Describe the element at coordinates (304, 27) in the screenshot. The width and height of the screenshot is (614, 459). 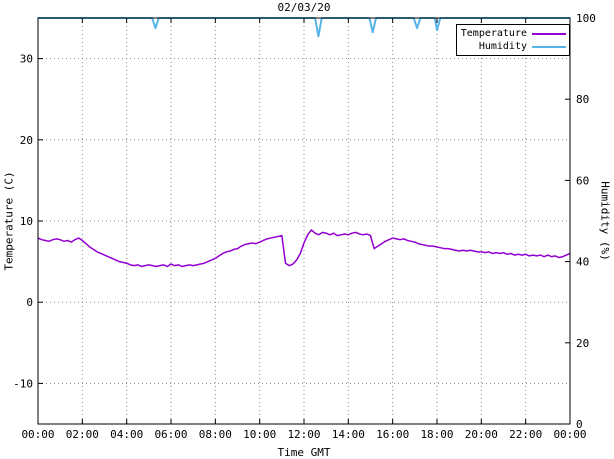
I see `humidity-line` at that location.